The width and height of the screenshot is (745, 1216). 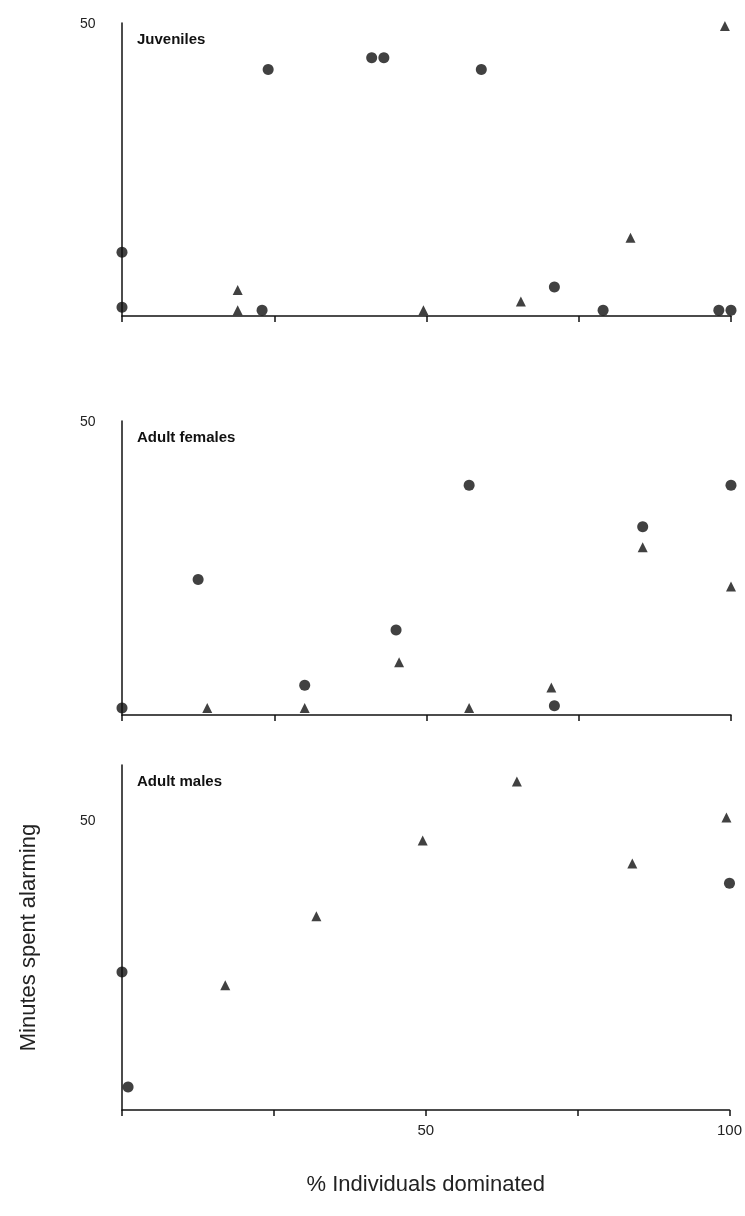 What do you see at coordinates (171, 38) in the screenshot?
I see `chart-title: Juveniles` at bounding box center [171, 38].